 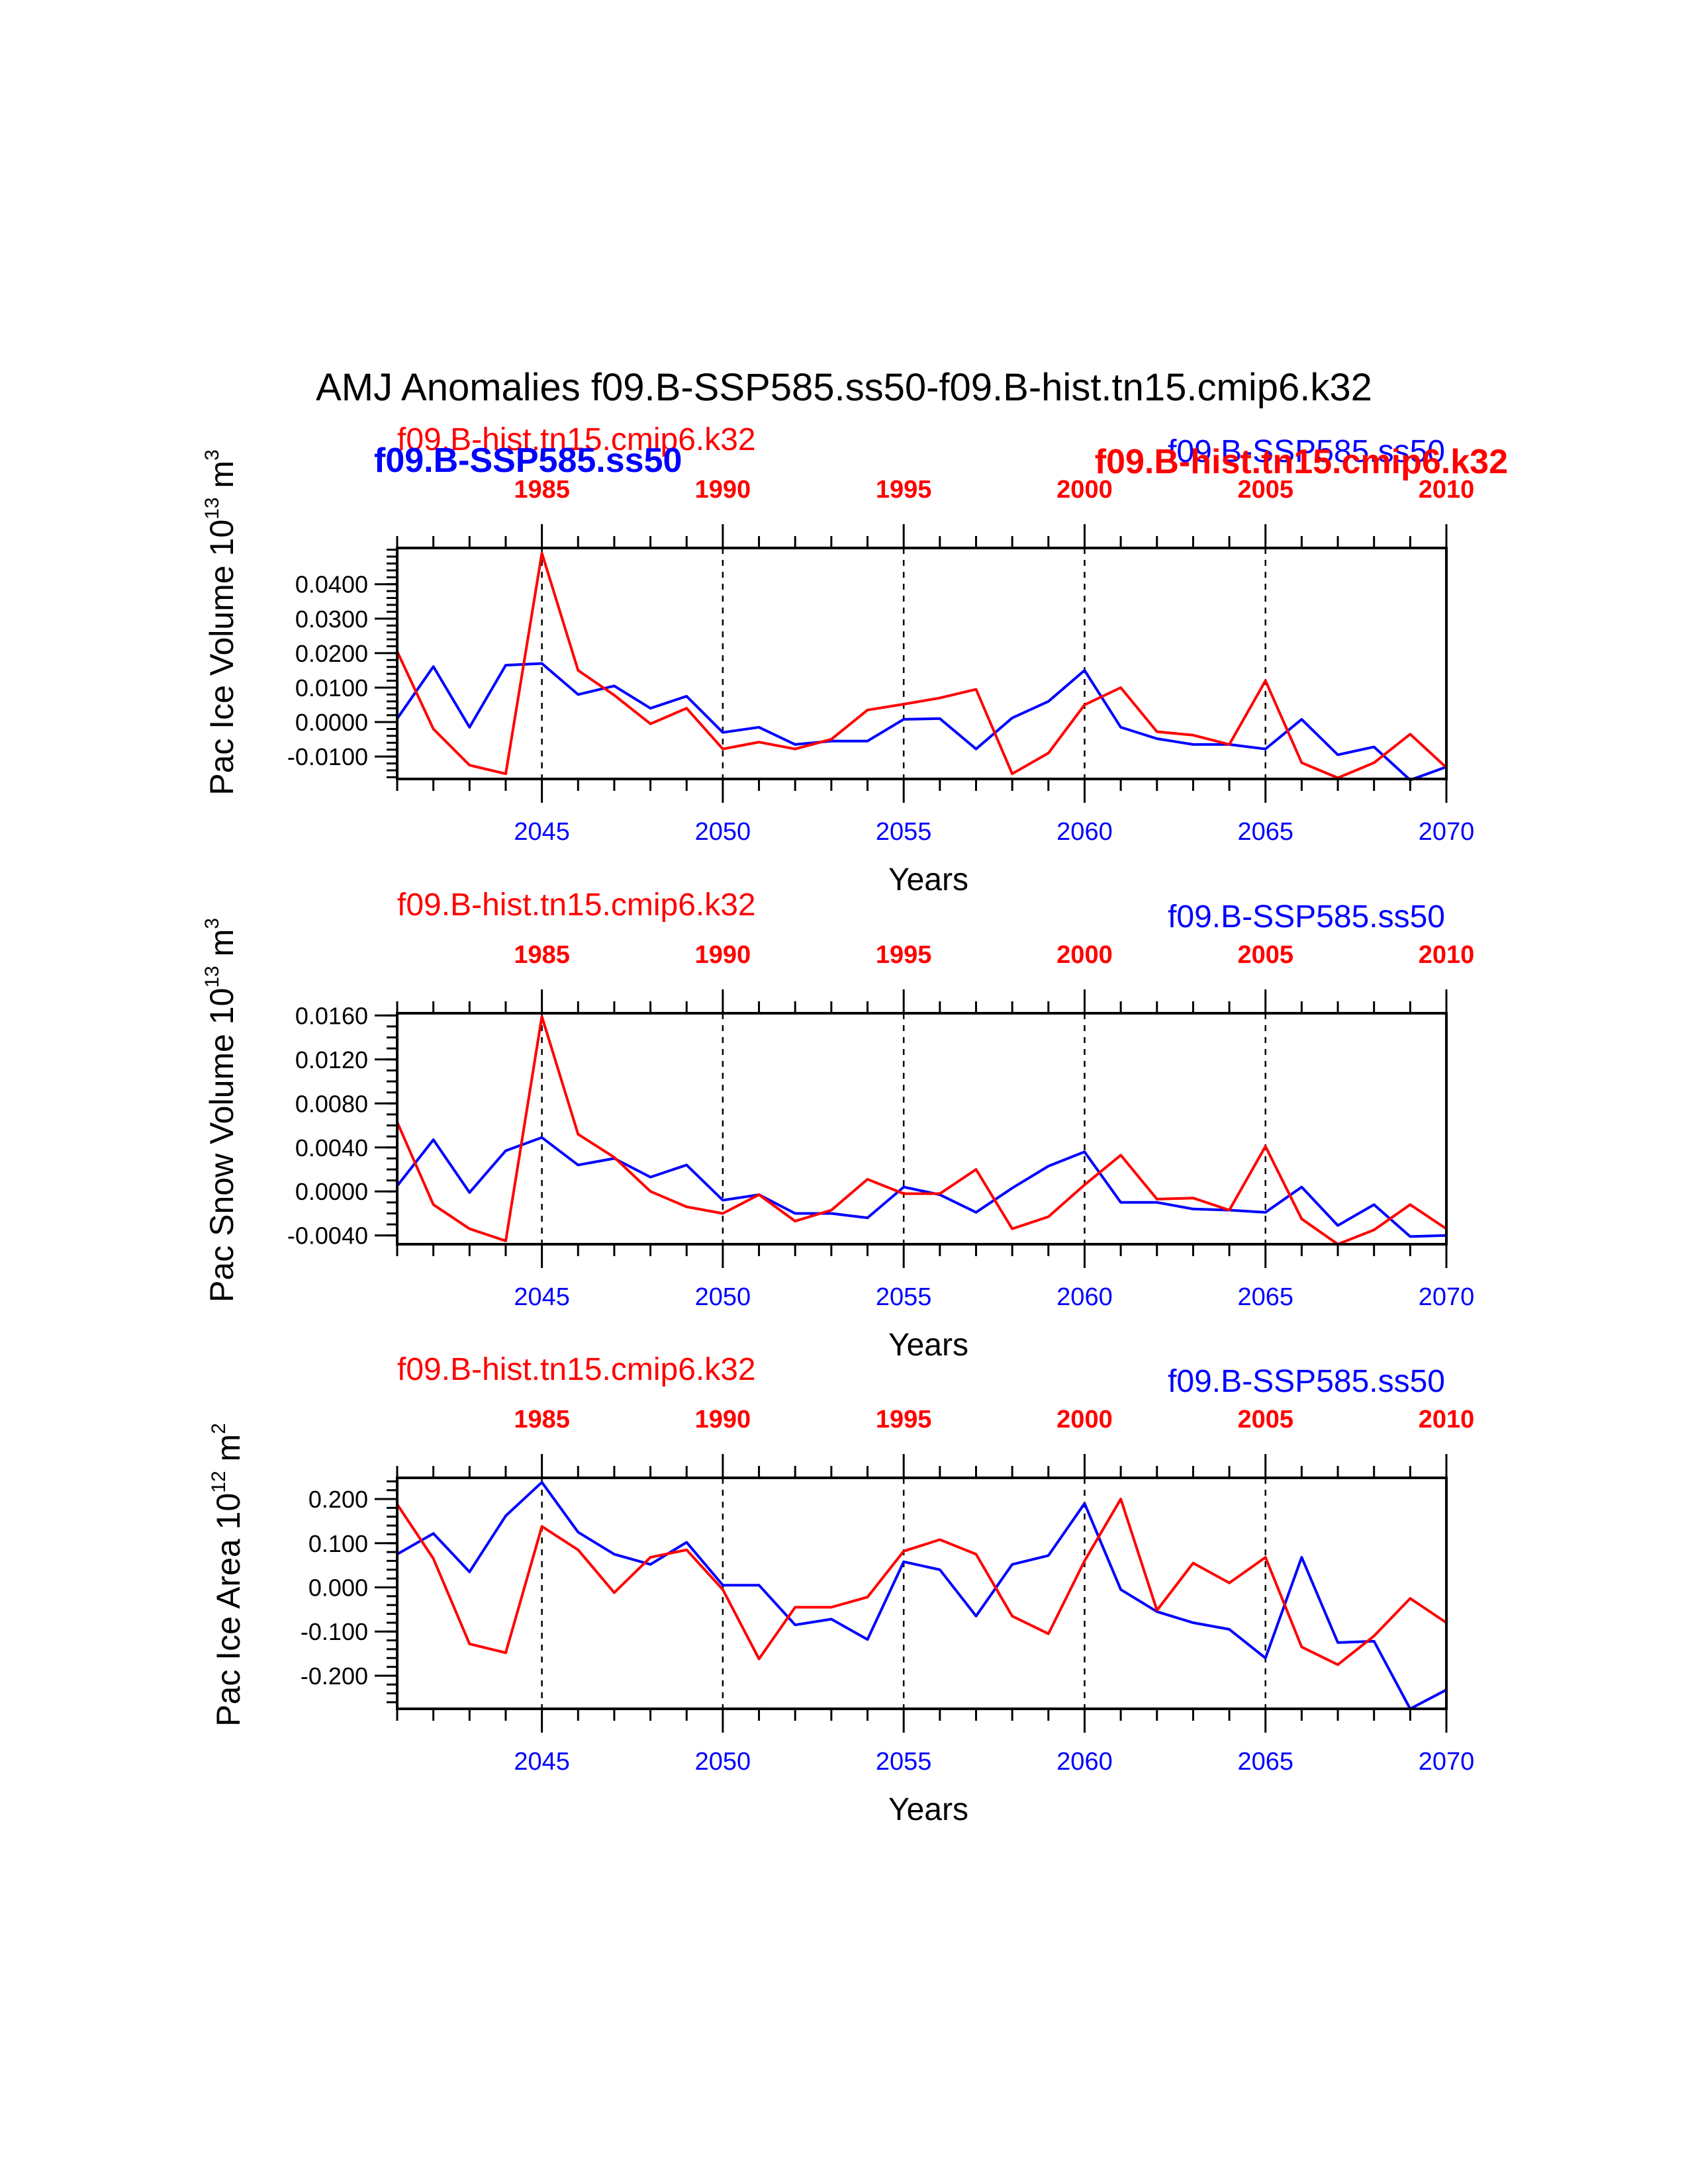 I want to click on series-label-hist-bold: f09.B-hist.tn15.cmip6.k32, so click(x=1301, y=462).